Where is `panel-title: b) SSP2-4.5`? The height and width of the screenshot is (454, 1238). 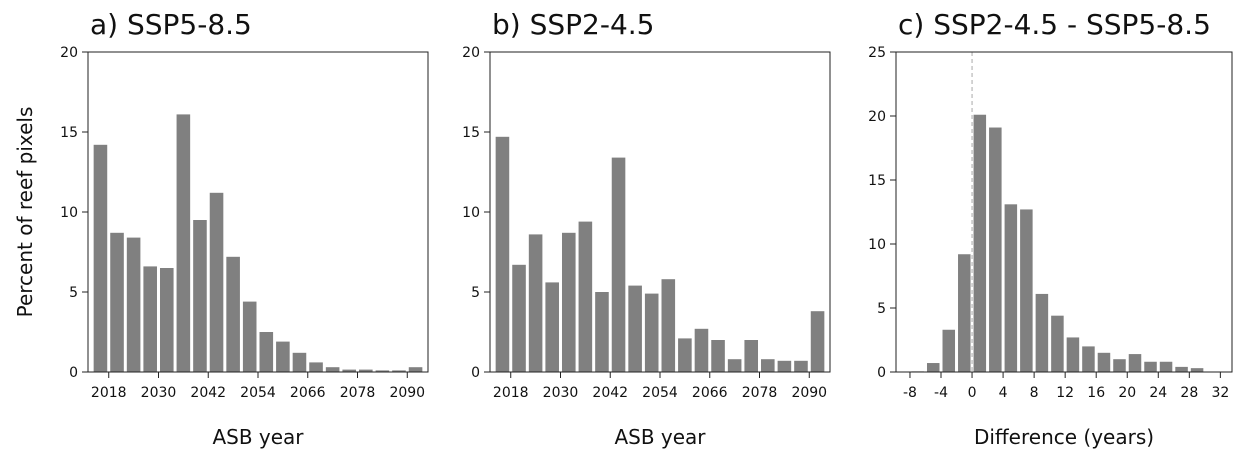
panel-title: b) SSP2-4.5 is located at coordinates (573, 24).